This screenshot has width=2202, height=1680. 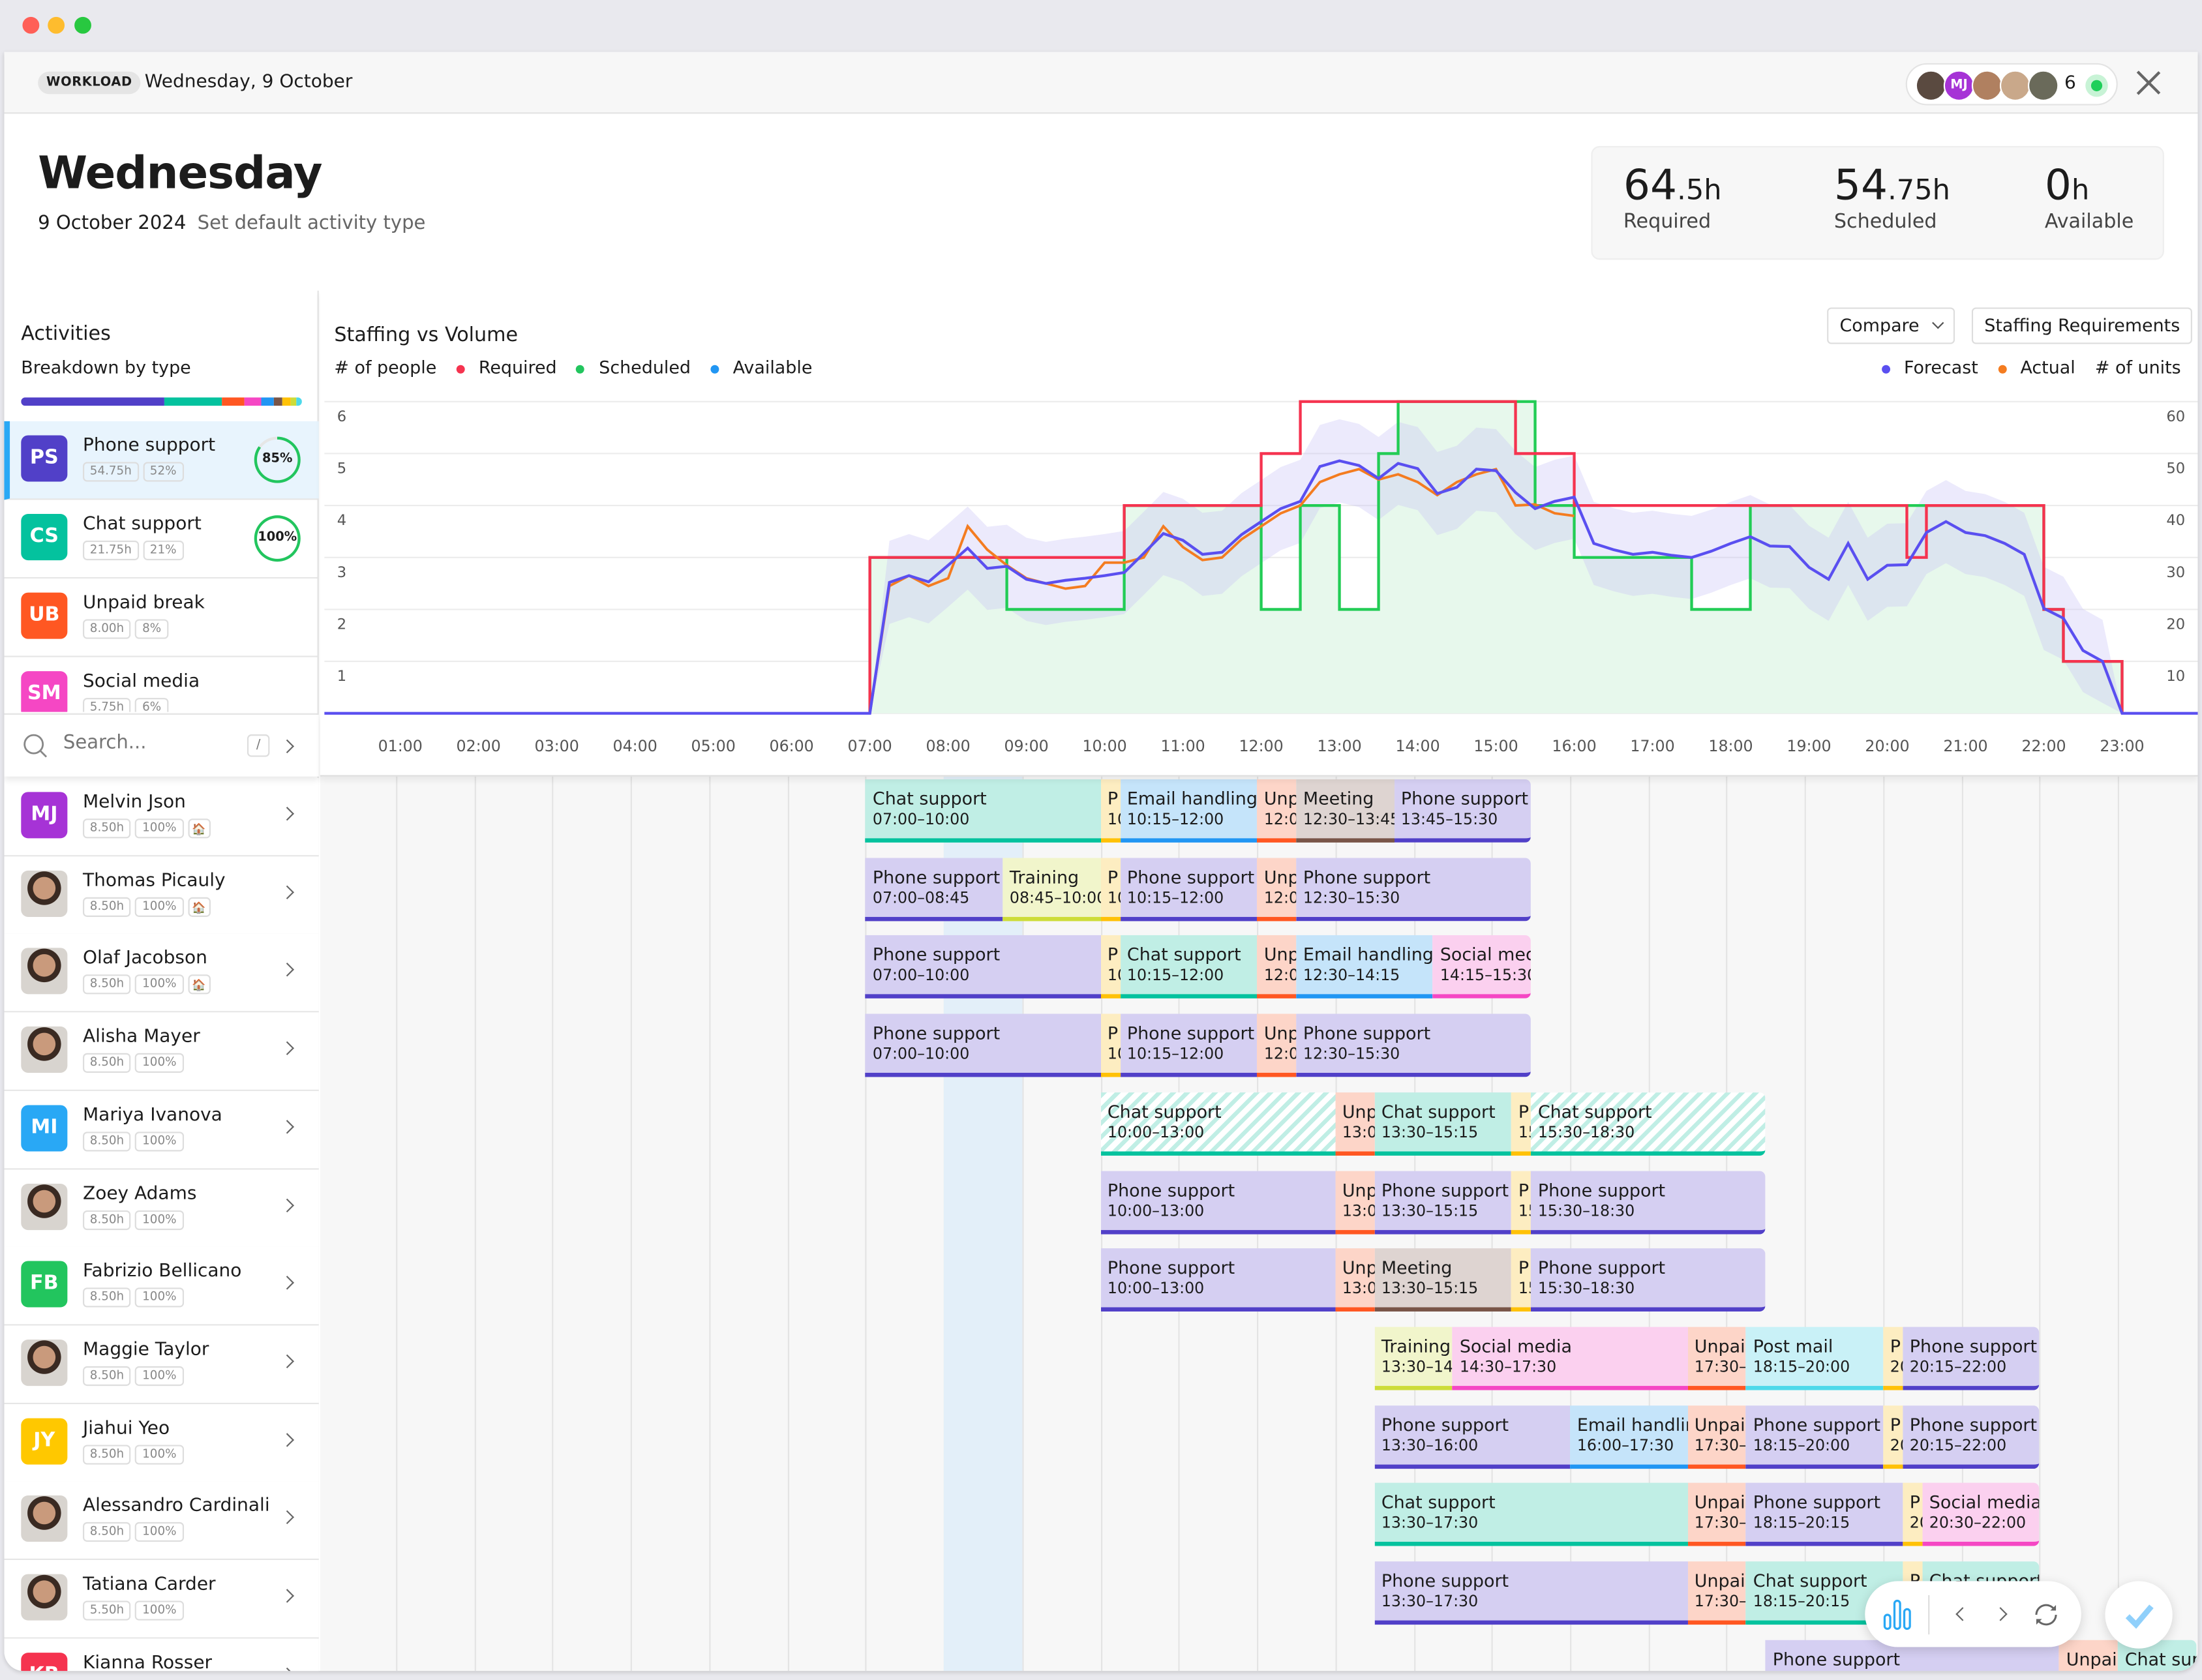 I want to click on close-window-button, so click(x=31, y=25).